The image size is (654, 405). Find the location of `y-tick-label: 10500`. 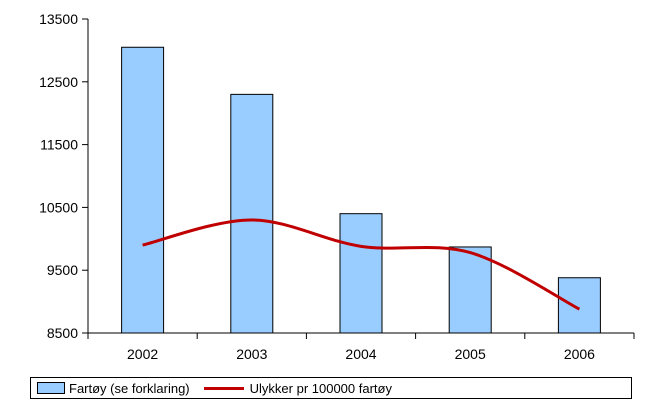

y-tick-label: 10500 is located at coordinates (58, 207).